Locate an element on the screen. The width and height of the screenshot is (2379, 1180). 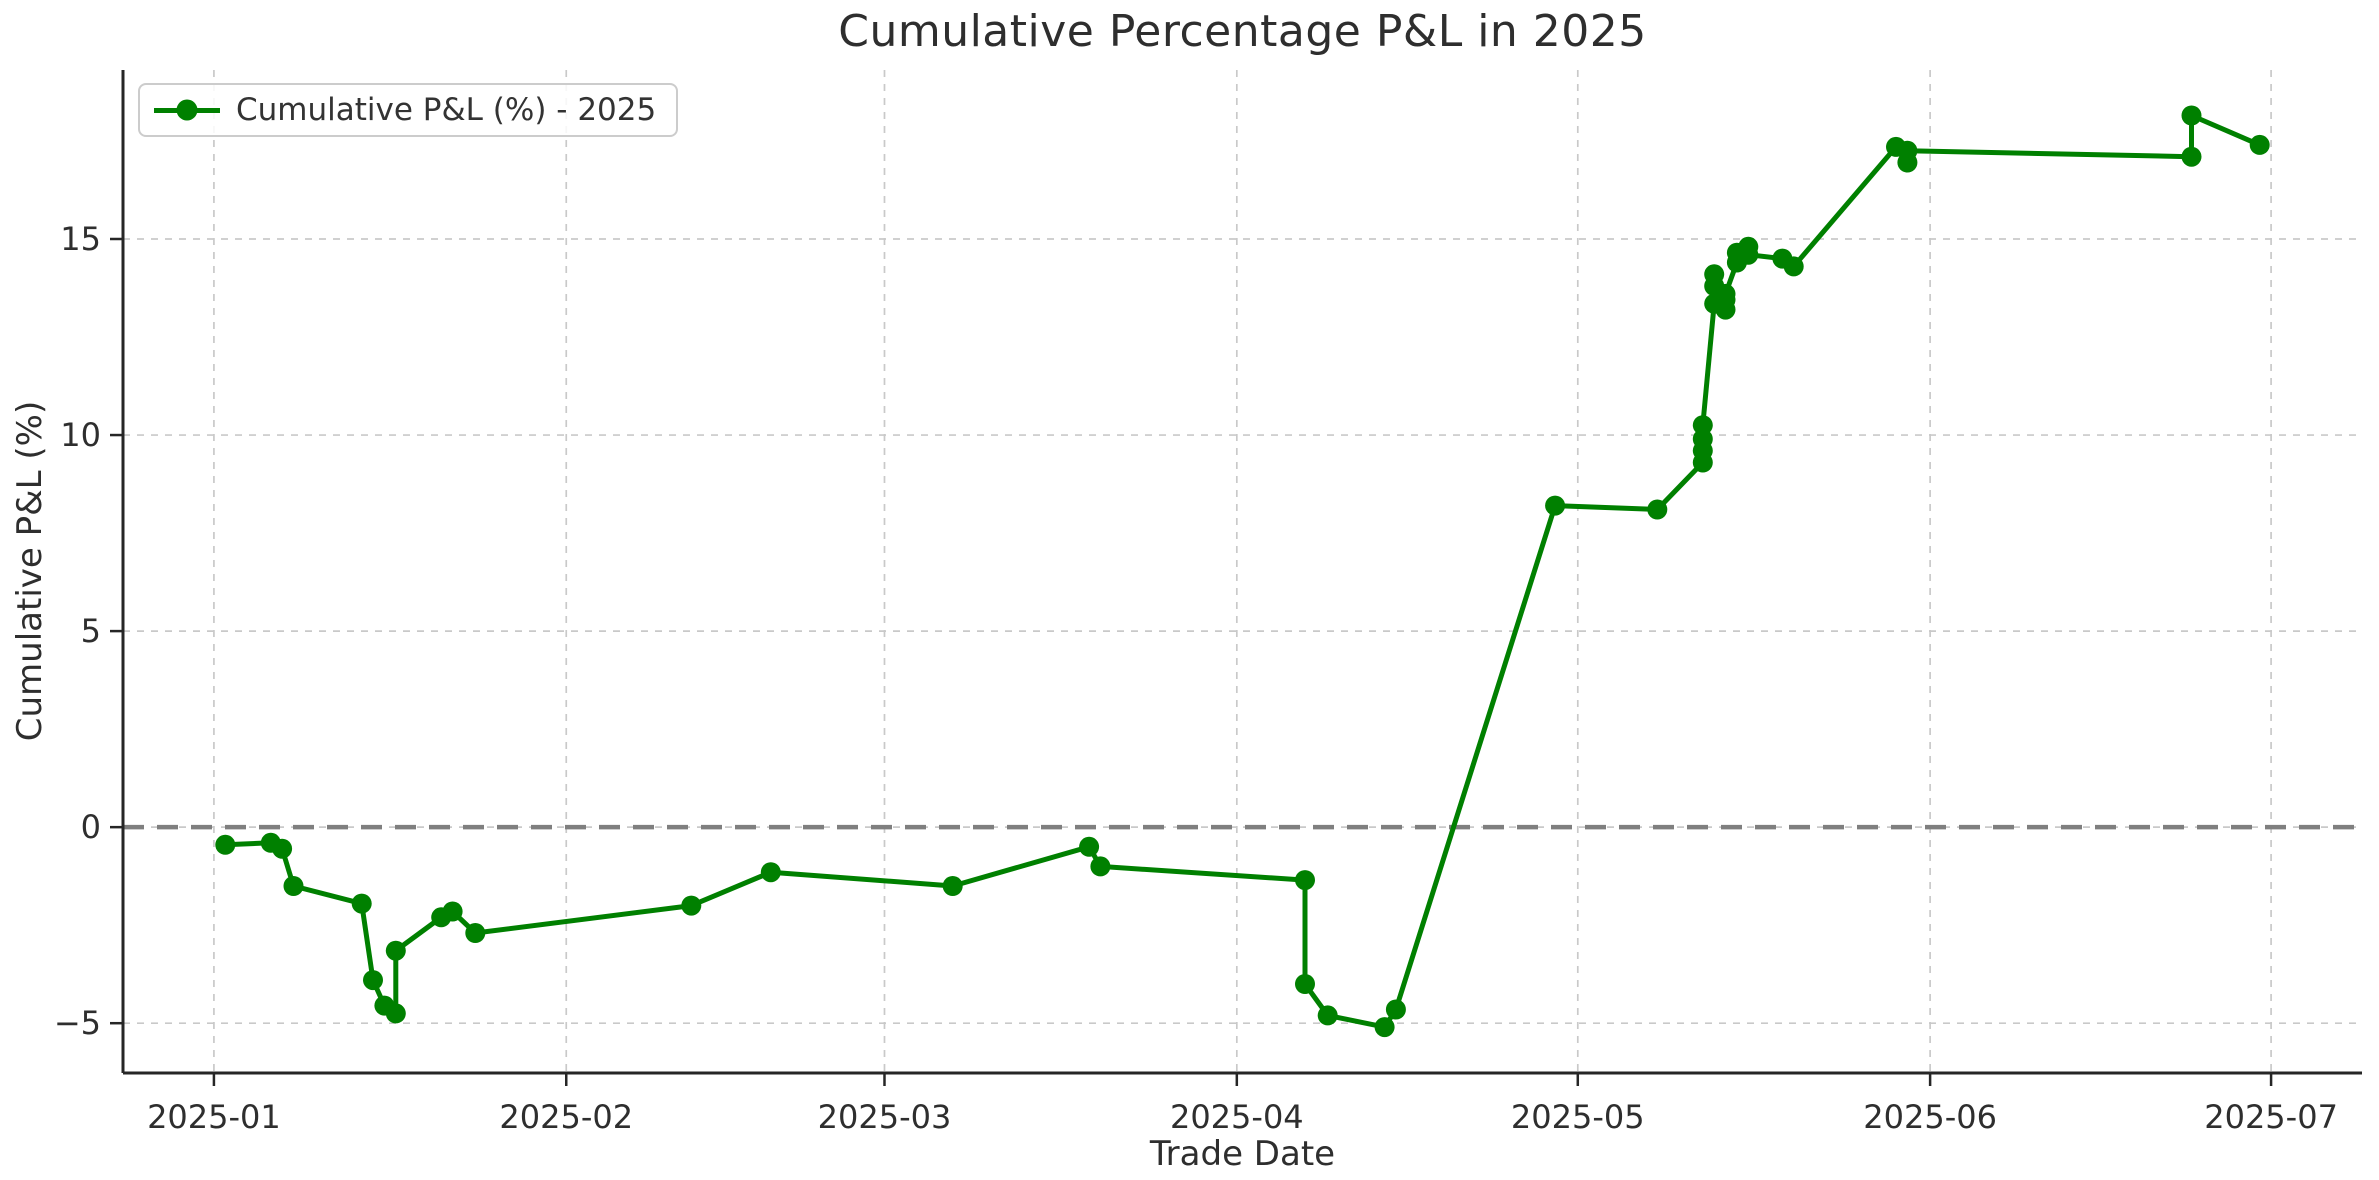
x-tick-label: 2025-03 is located at coordinates (885, 1117).